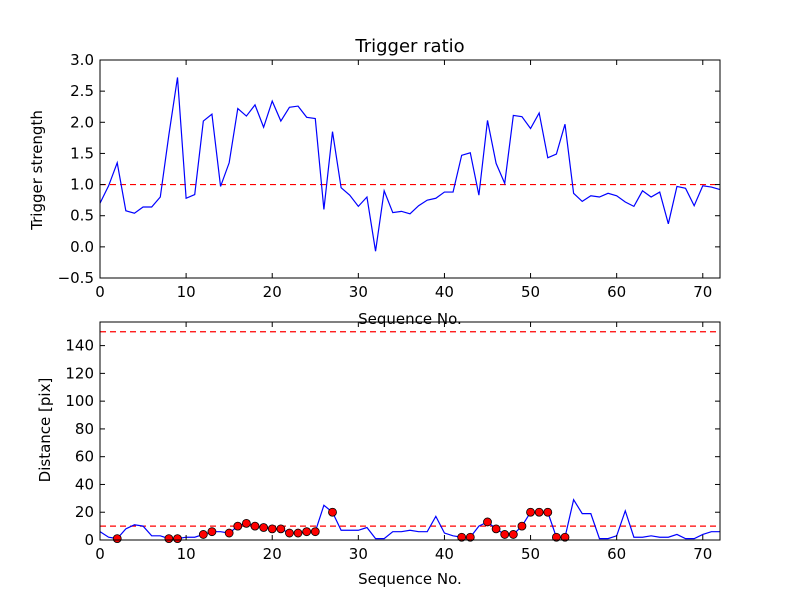 This screenshot has height=600, width=800. I want to click on distance-x-tick-label: 20, so click(272, 554).